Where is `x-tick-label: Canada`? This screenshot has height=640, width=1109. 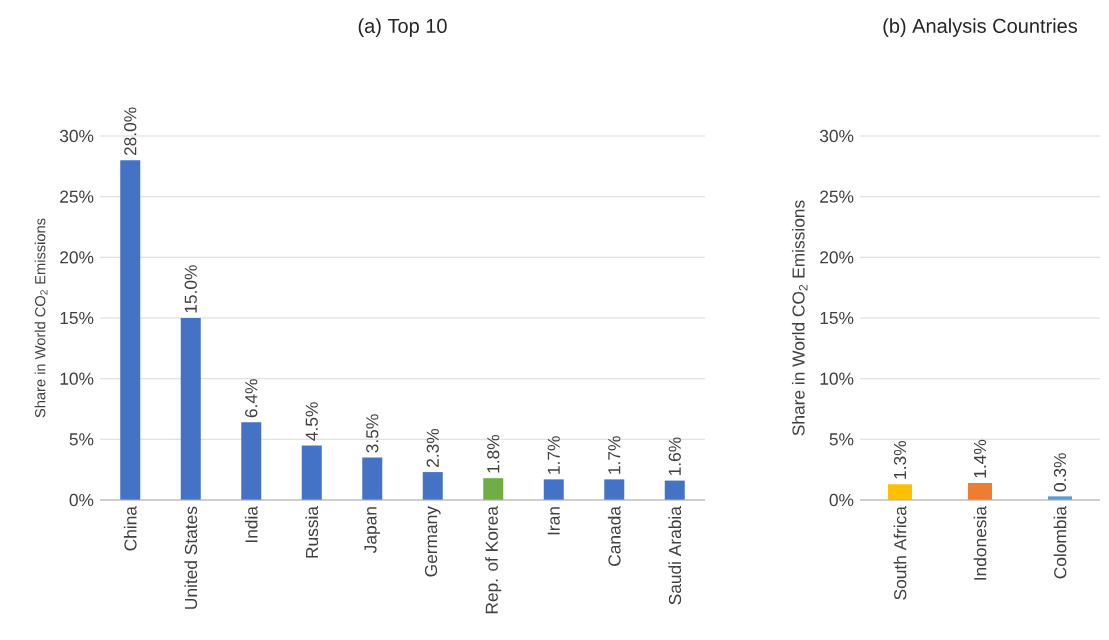 x-tick-label: Canada is located at coordinates (614, 536).